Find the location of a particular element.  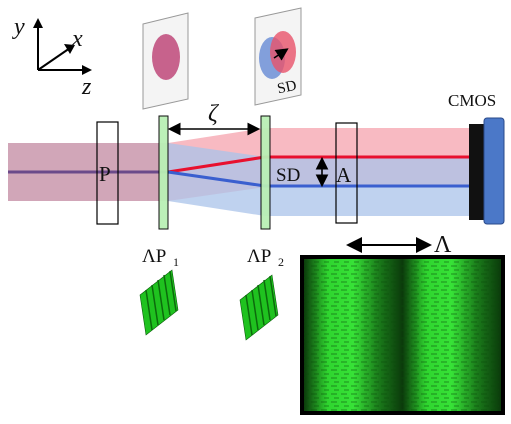

camera-label: CMOS is located at coordinates (472, 100).